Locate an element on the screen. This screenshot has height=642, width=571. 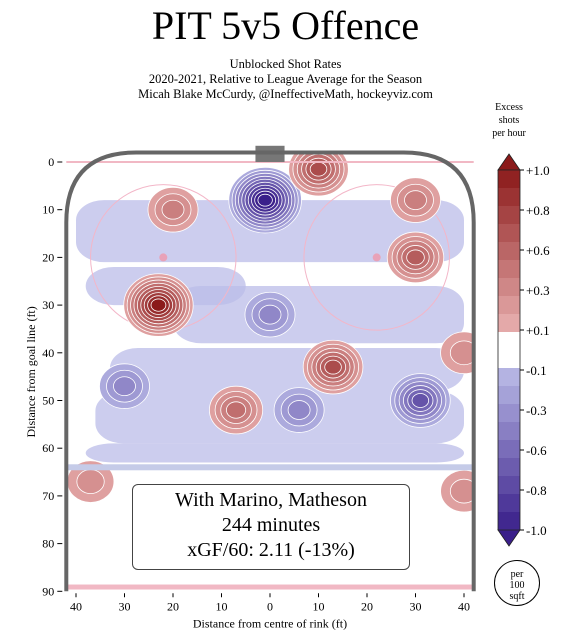
colorbar-bottom-arrow is located at coordinates (509, 538).